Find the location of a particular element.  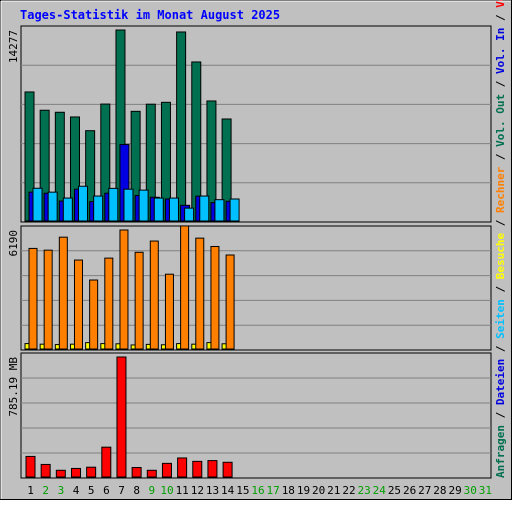

x-tick-label-day-19: 19 is located at coordinates (303, 490).